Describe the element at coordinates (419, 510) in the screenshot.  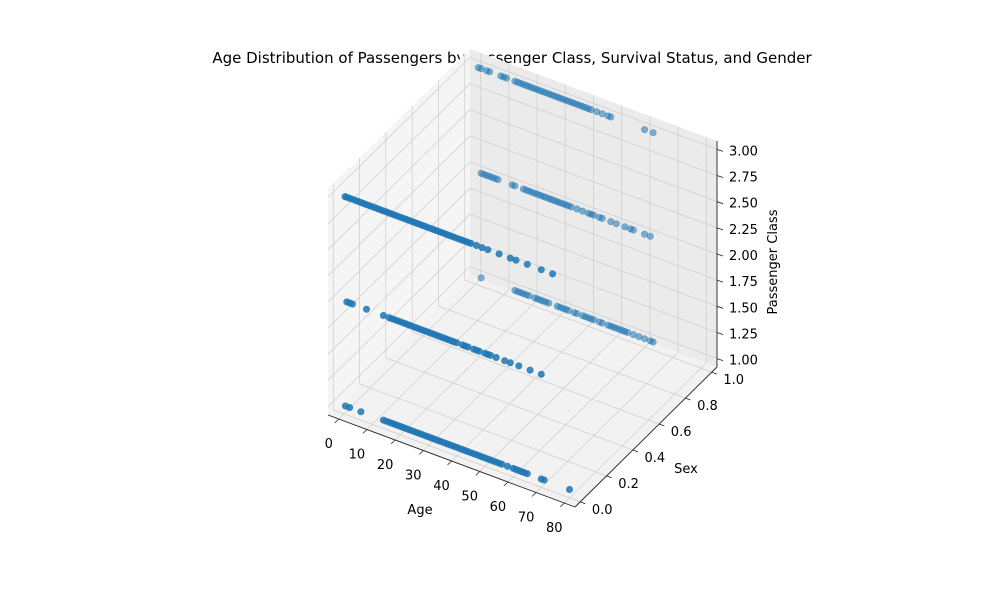
I see `x-axis-label: Age` at that location.